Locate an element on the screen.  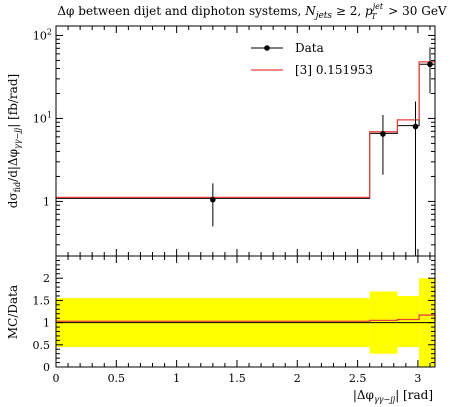
legend-data-label: Data is located at coordinates (309, 48).